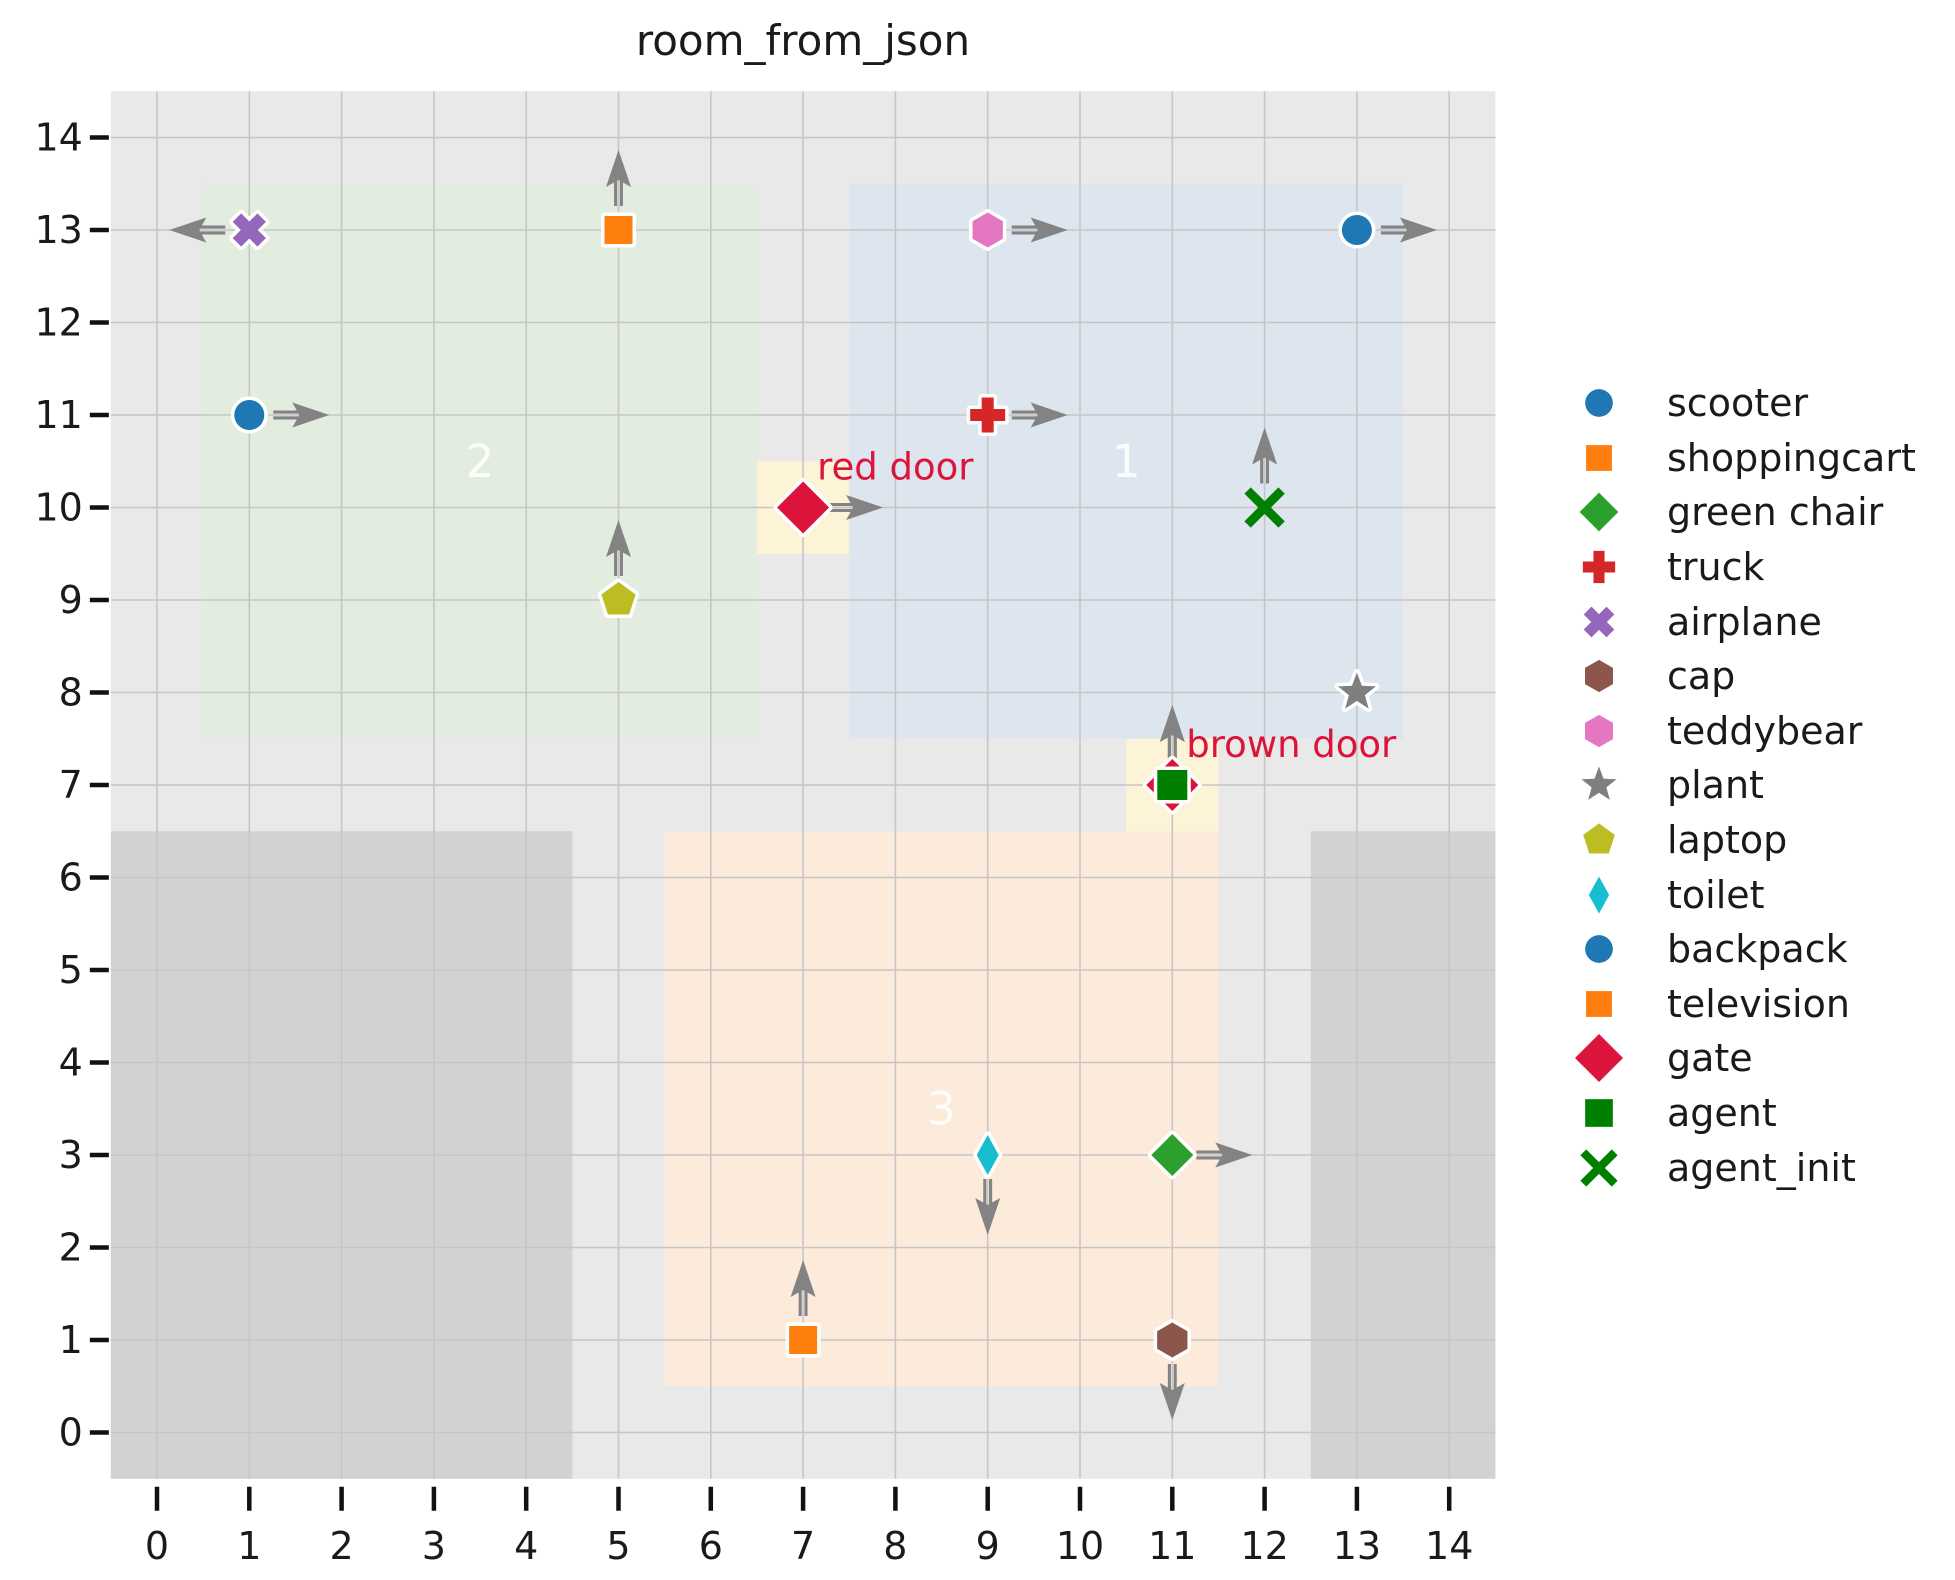  I want to click on room-1-label: 1, so click(1126, 461).